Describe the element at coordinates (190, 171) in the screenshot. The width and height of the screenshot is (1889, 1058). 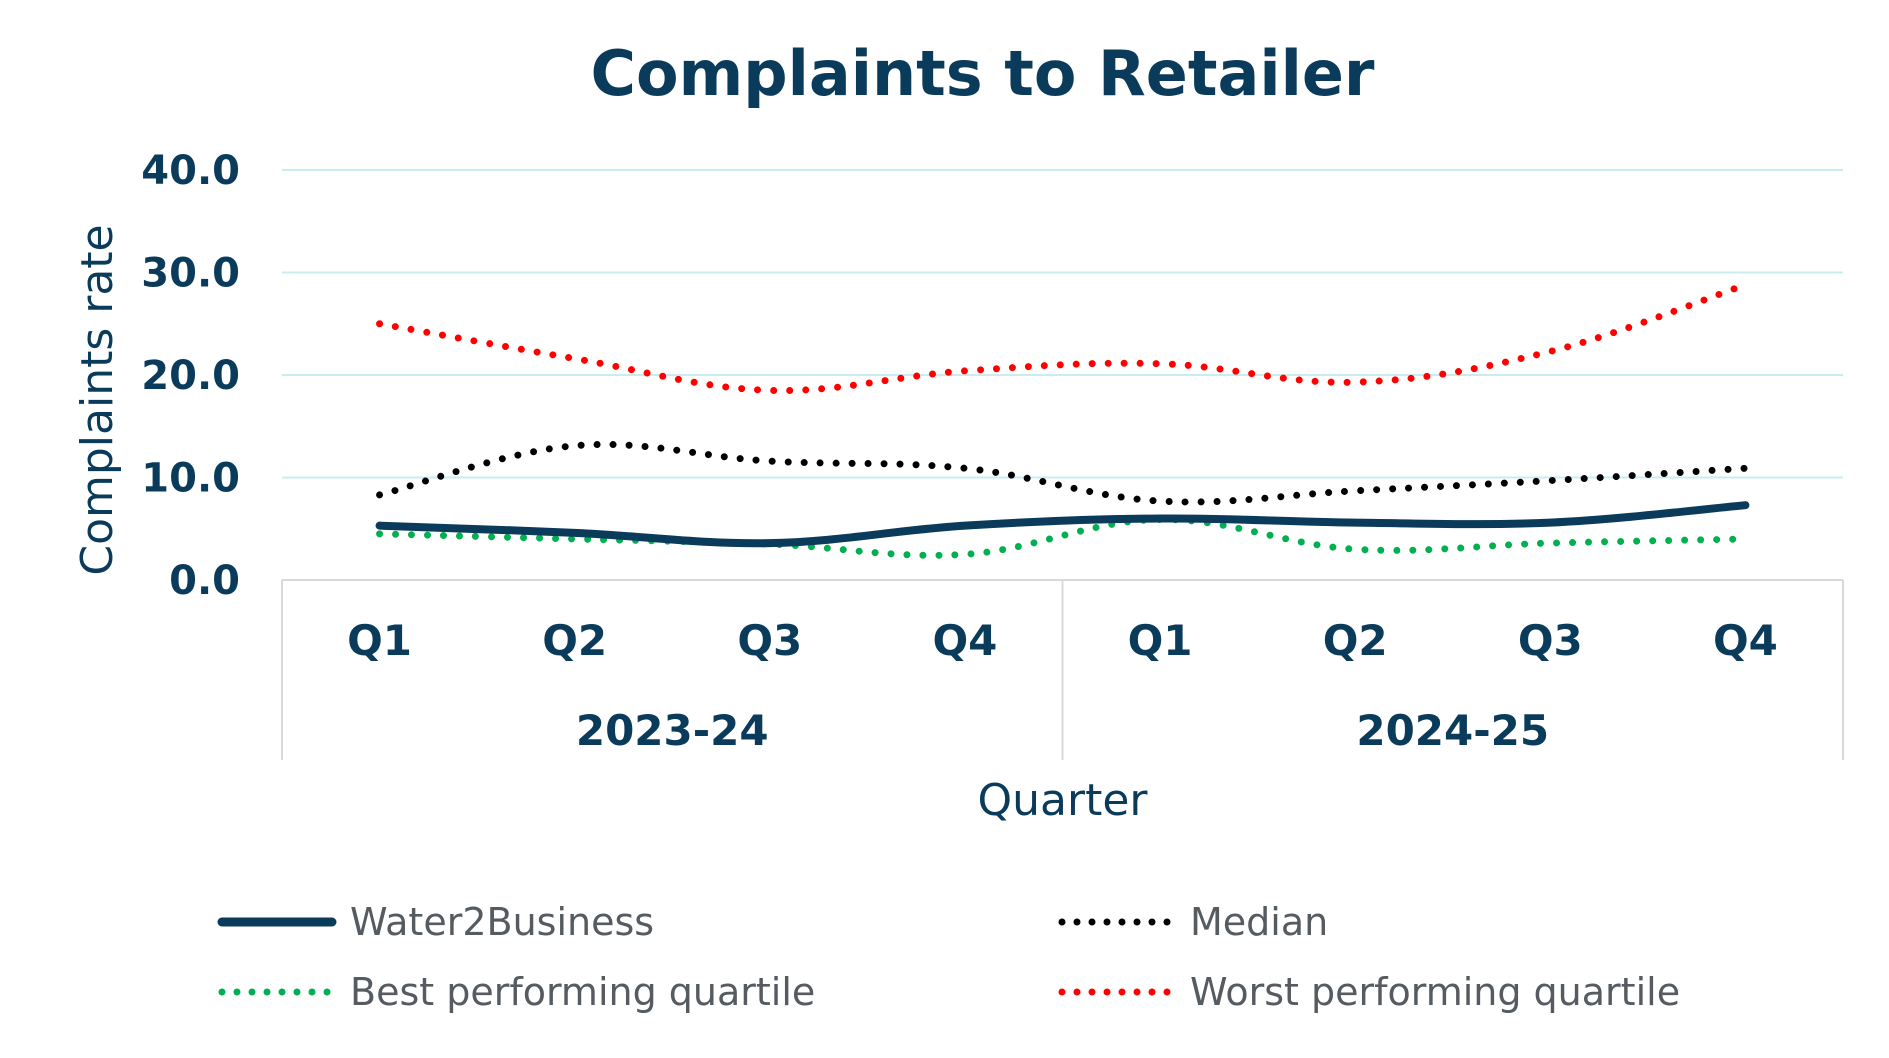
I see `y-tick-label: 40.0` at that location.